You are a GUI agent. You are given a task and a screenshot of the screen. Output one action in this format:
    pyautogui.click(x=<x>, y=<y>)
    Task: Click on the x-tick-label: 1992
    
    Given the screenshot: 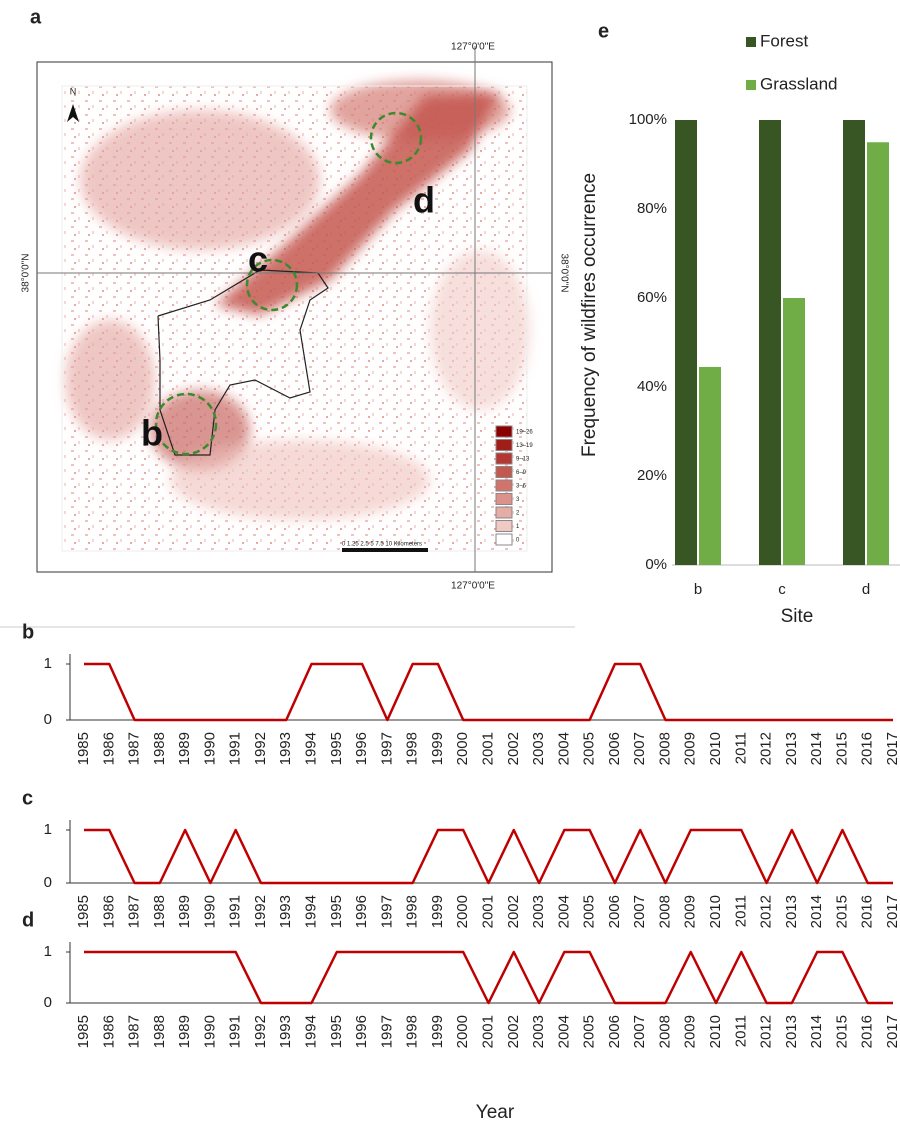 What is the action you would take?
    pyautogui.click(x=260, y=911)
    